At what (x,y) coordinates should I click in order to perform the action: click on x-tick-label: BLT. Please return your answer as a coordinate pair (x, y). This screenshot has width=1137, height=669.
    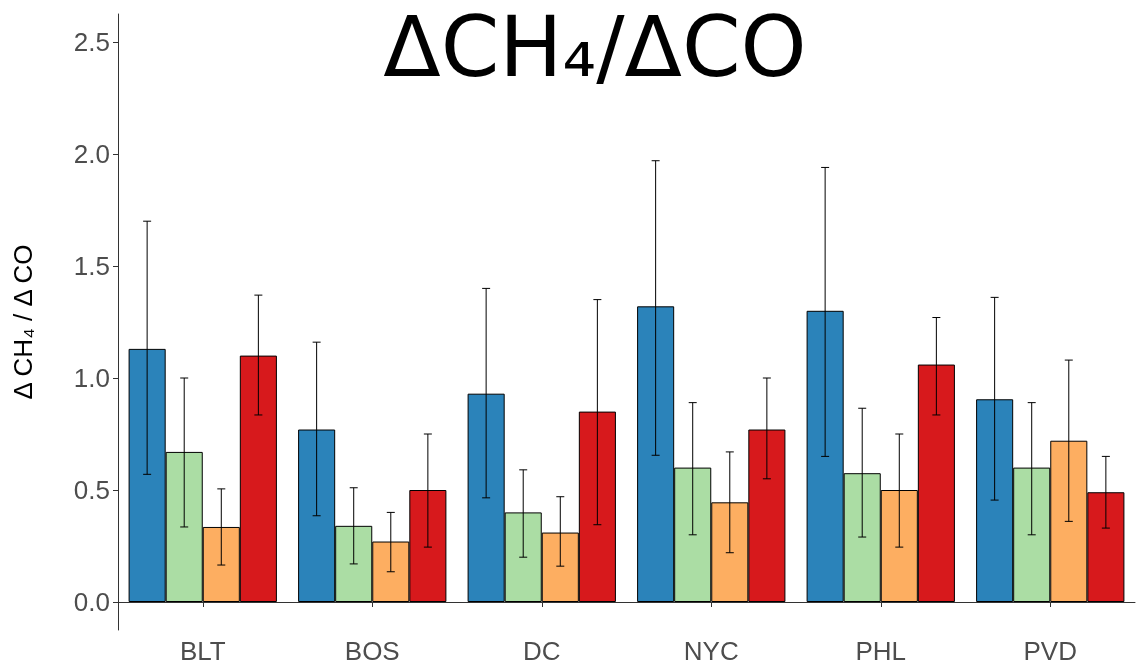
    Looking at the image, I should click on (202, 651).